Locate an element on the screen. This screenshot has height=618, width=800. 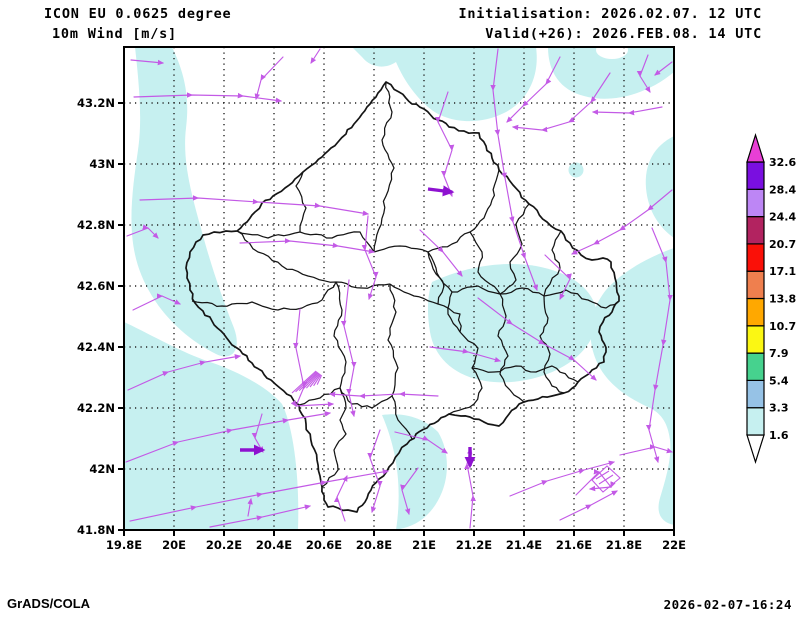
colorbar-label: 13.8 is located at coordinates (782, 299).